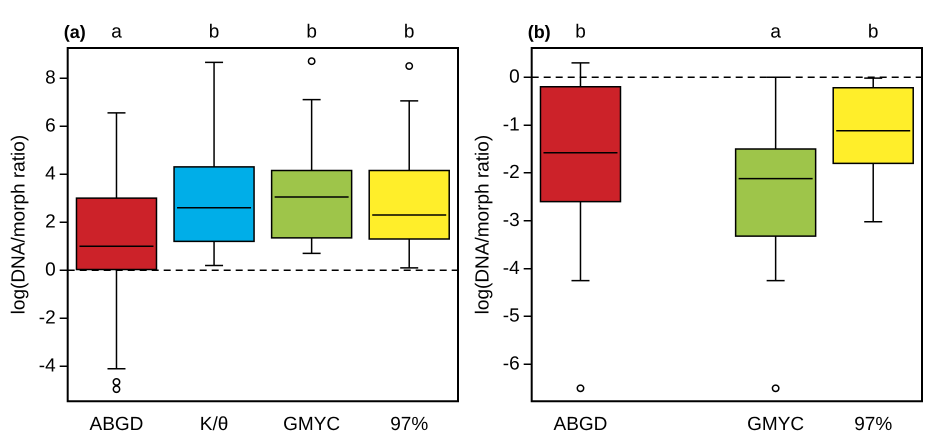  Describe the element at coordinates (511, 364) in the screenshot. I see `y-tick-label: -6` at that location.